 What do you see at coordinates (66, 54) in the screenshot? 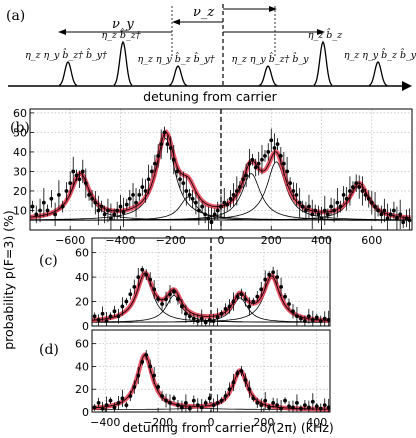
I see `schematic-peak-label: η_z η_y b̂_z† b̂_y†` at bounding box center [66, 54].